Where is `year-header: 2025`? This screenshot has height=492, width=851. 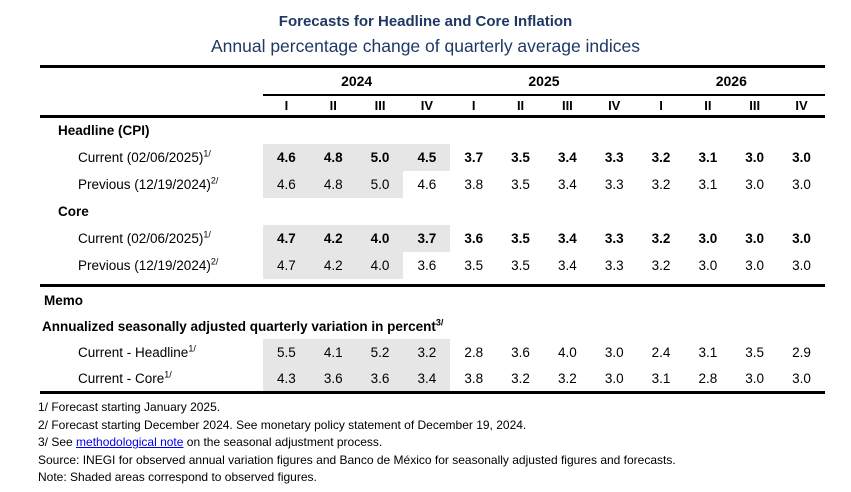 year-header: 2025 is located at coordinates (544, 81).